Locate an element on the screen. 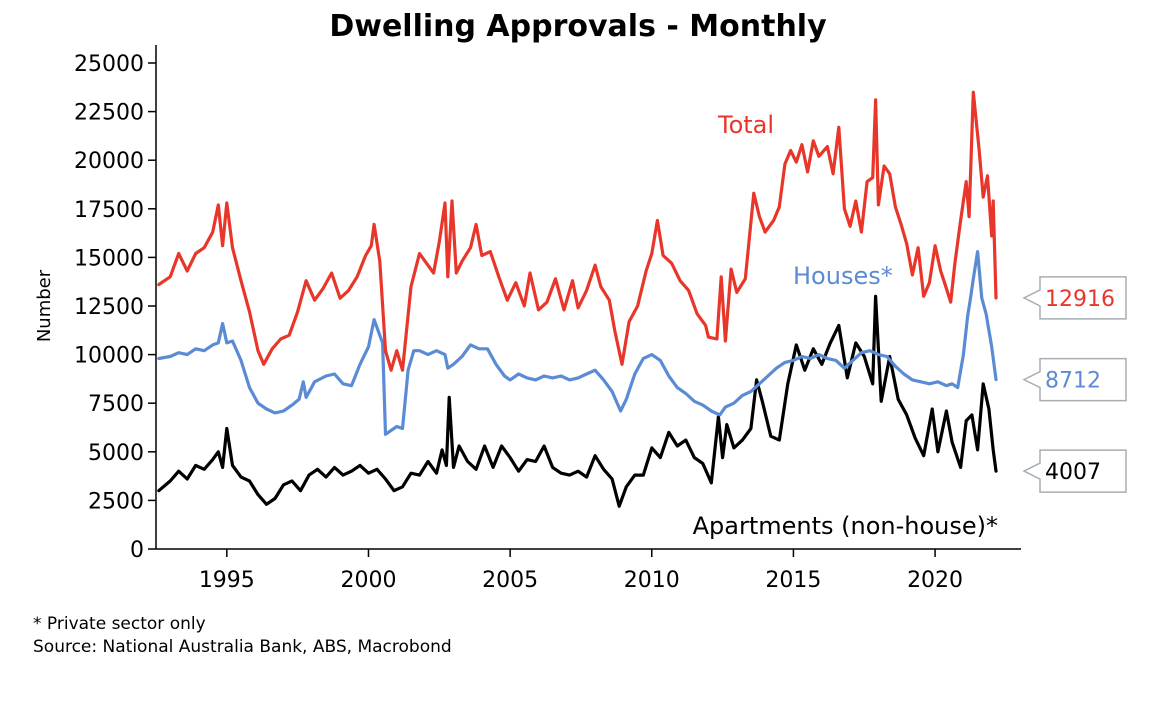  x-tick-label: 2010 is located at coordinates (652, 580).